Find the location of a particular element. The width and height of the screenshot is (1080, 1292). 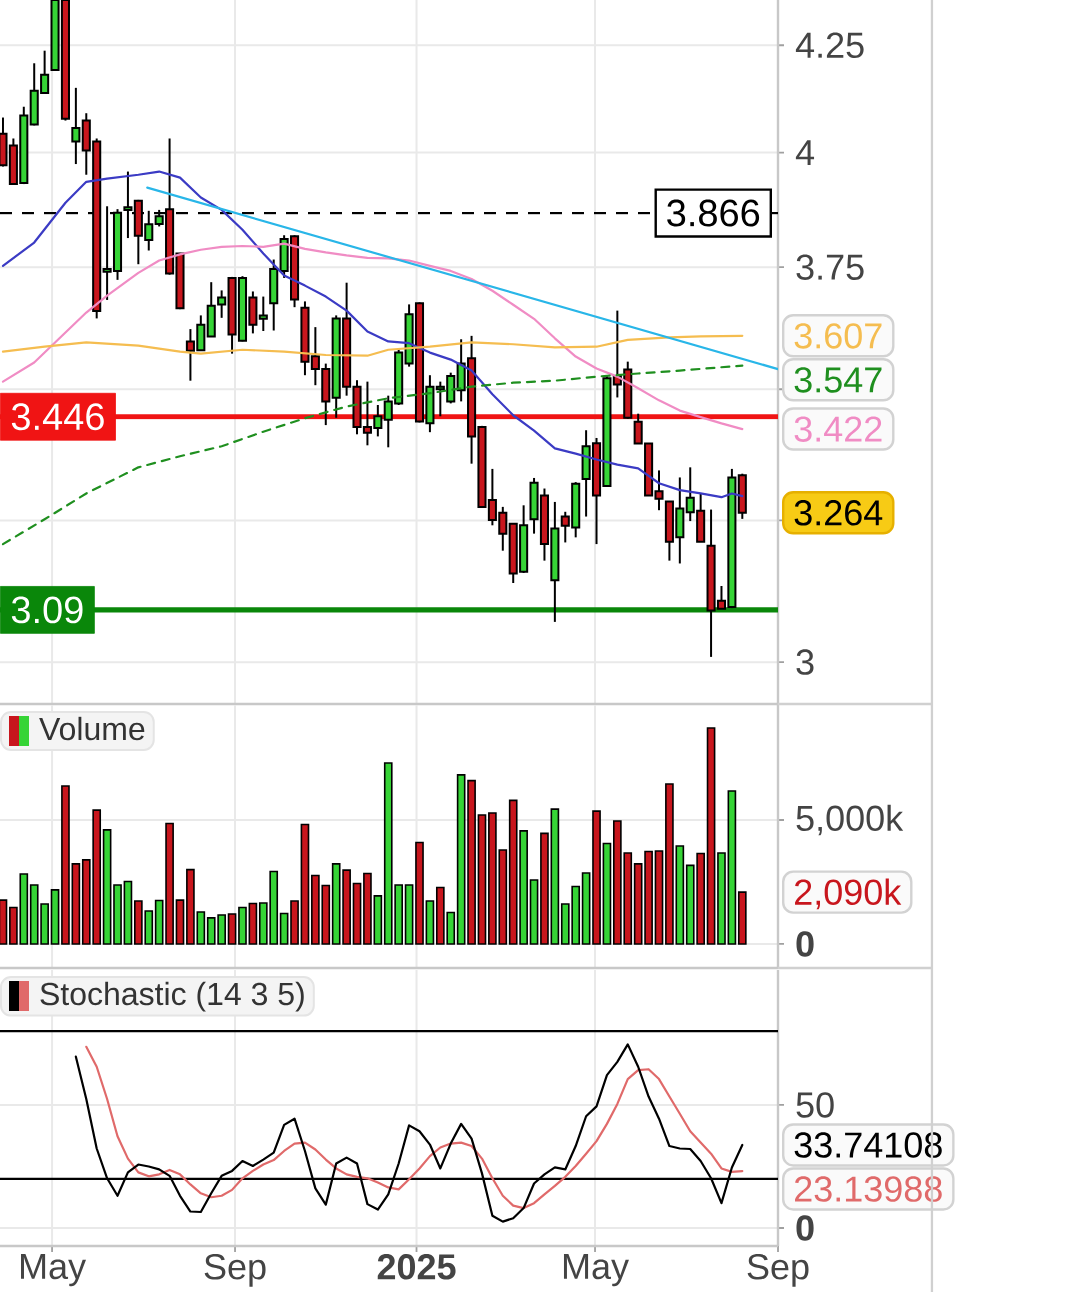

chart-title: Stochastic (14 3 5) is located at coordinates (172, 996).